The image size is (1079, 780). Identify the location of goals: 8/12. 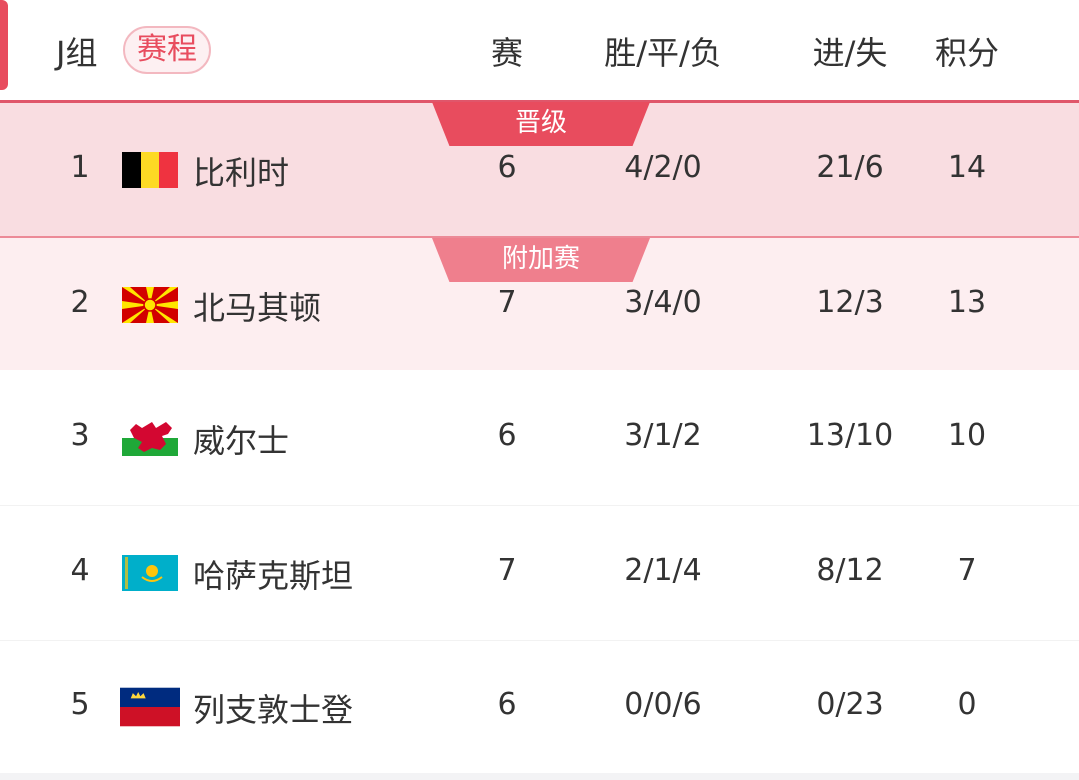
(850, 570).